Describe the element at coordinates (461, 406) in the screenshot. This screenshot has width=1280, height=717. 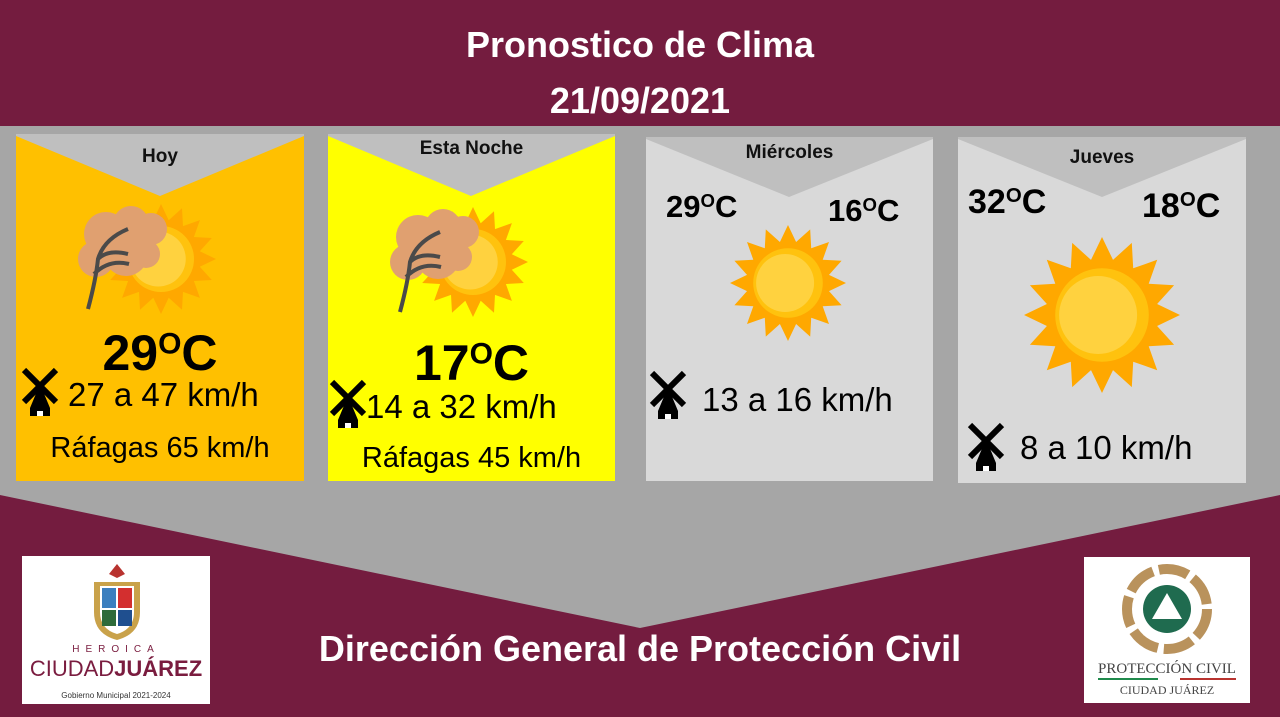
I see `wind-speed: 14 a 32 km/h` at that location.